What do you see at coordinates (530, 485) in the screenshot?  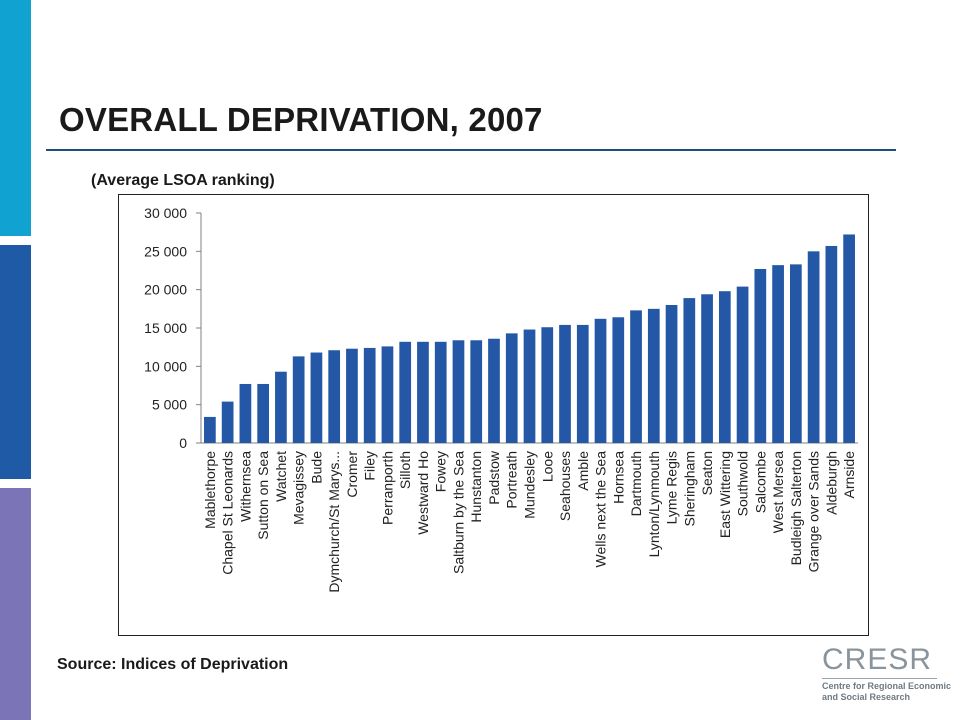 I see `x-tick-label: Mundesley` at bounding box center [530, 485].